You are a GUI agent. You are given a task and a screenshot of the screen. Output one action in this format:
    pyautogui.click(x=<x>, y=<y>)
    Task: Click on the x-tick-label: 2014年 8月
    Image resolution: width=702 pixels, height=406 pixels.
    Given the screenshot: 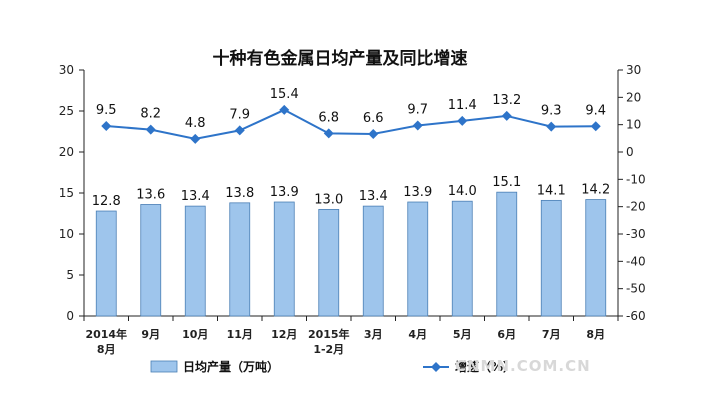 What is the action you would take?
    pyautogui.click(x=106, y=341)
    